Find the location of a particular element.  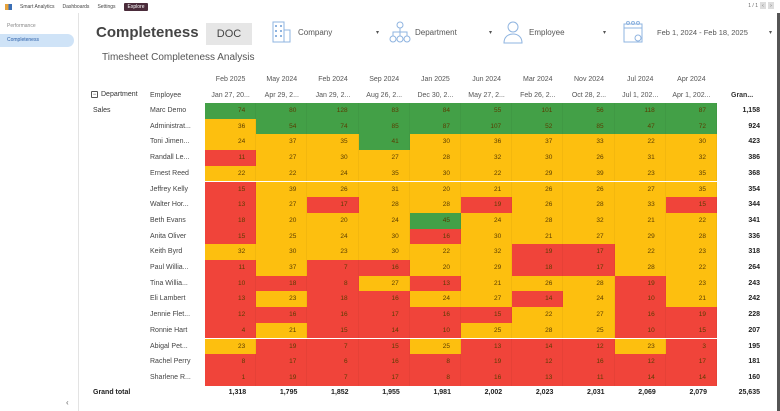

heatmap-cell: 31 is located at coordinates (384, 189).